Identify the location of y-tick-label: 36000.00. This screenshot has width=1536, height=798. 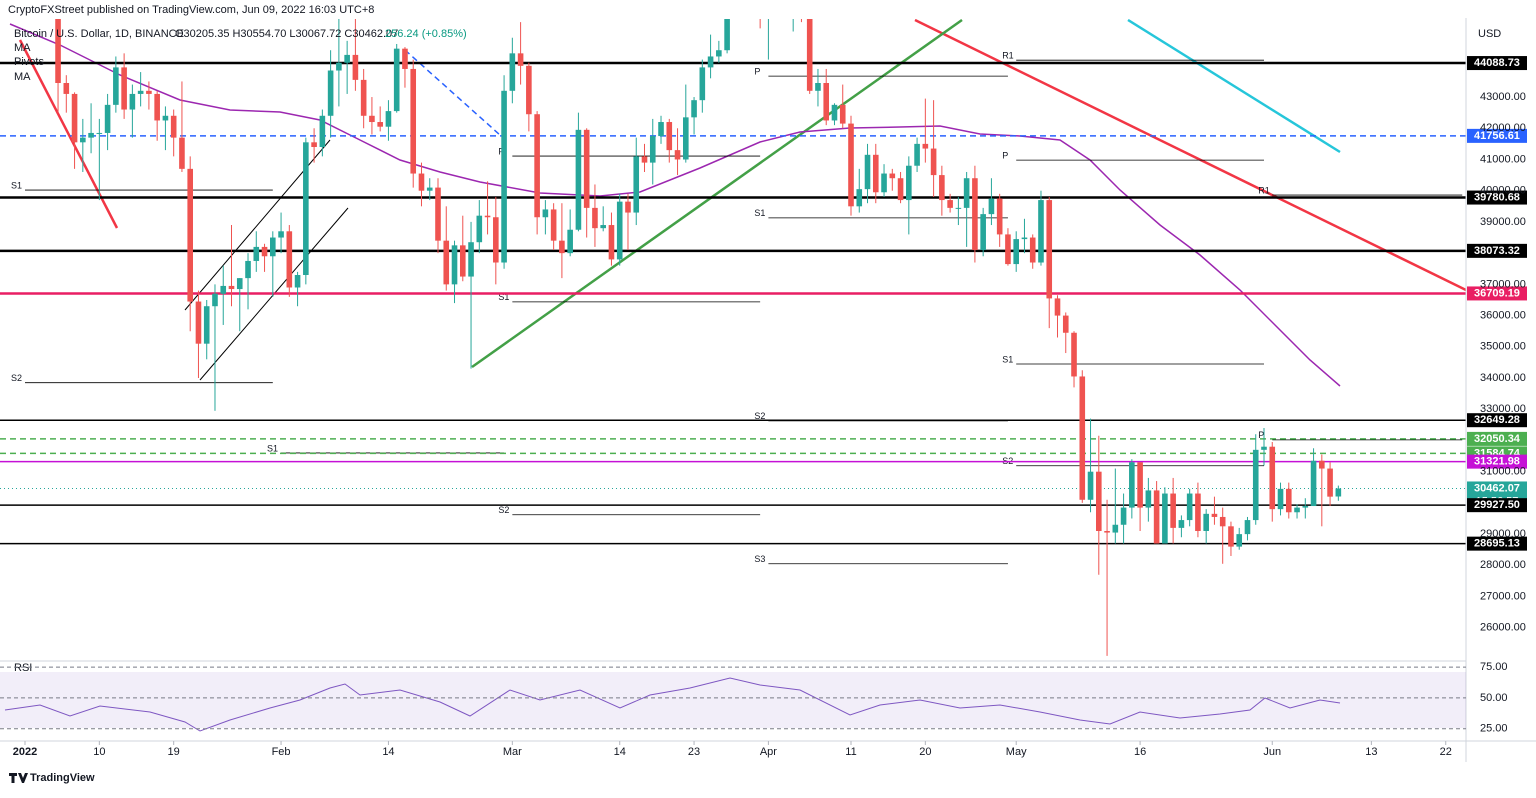
(1503, 315).